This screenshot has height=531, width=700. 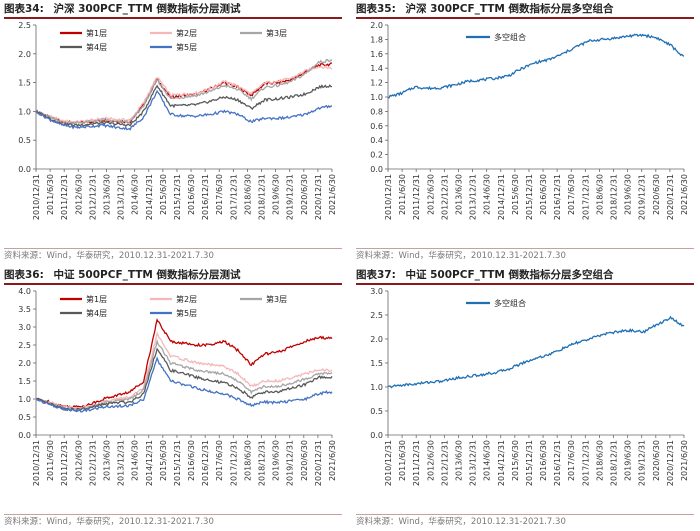 What do you see at coordinates (24, 169) in the screenshot?
I see `y-tick-label: 0.0` at bounding box center [24, 169].